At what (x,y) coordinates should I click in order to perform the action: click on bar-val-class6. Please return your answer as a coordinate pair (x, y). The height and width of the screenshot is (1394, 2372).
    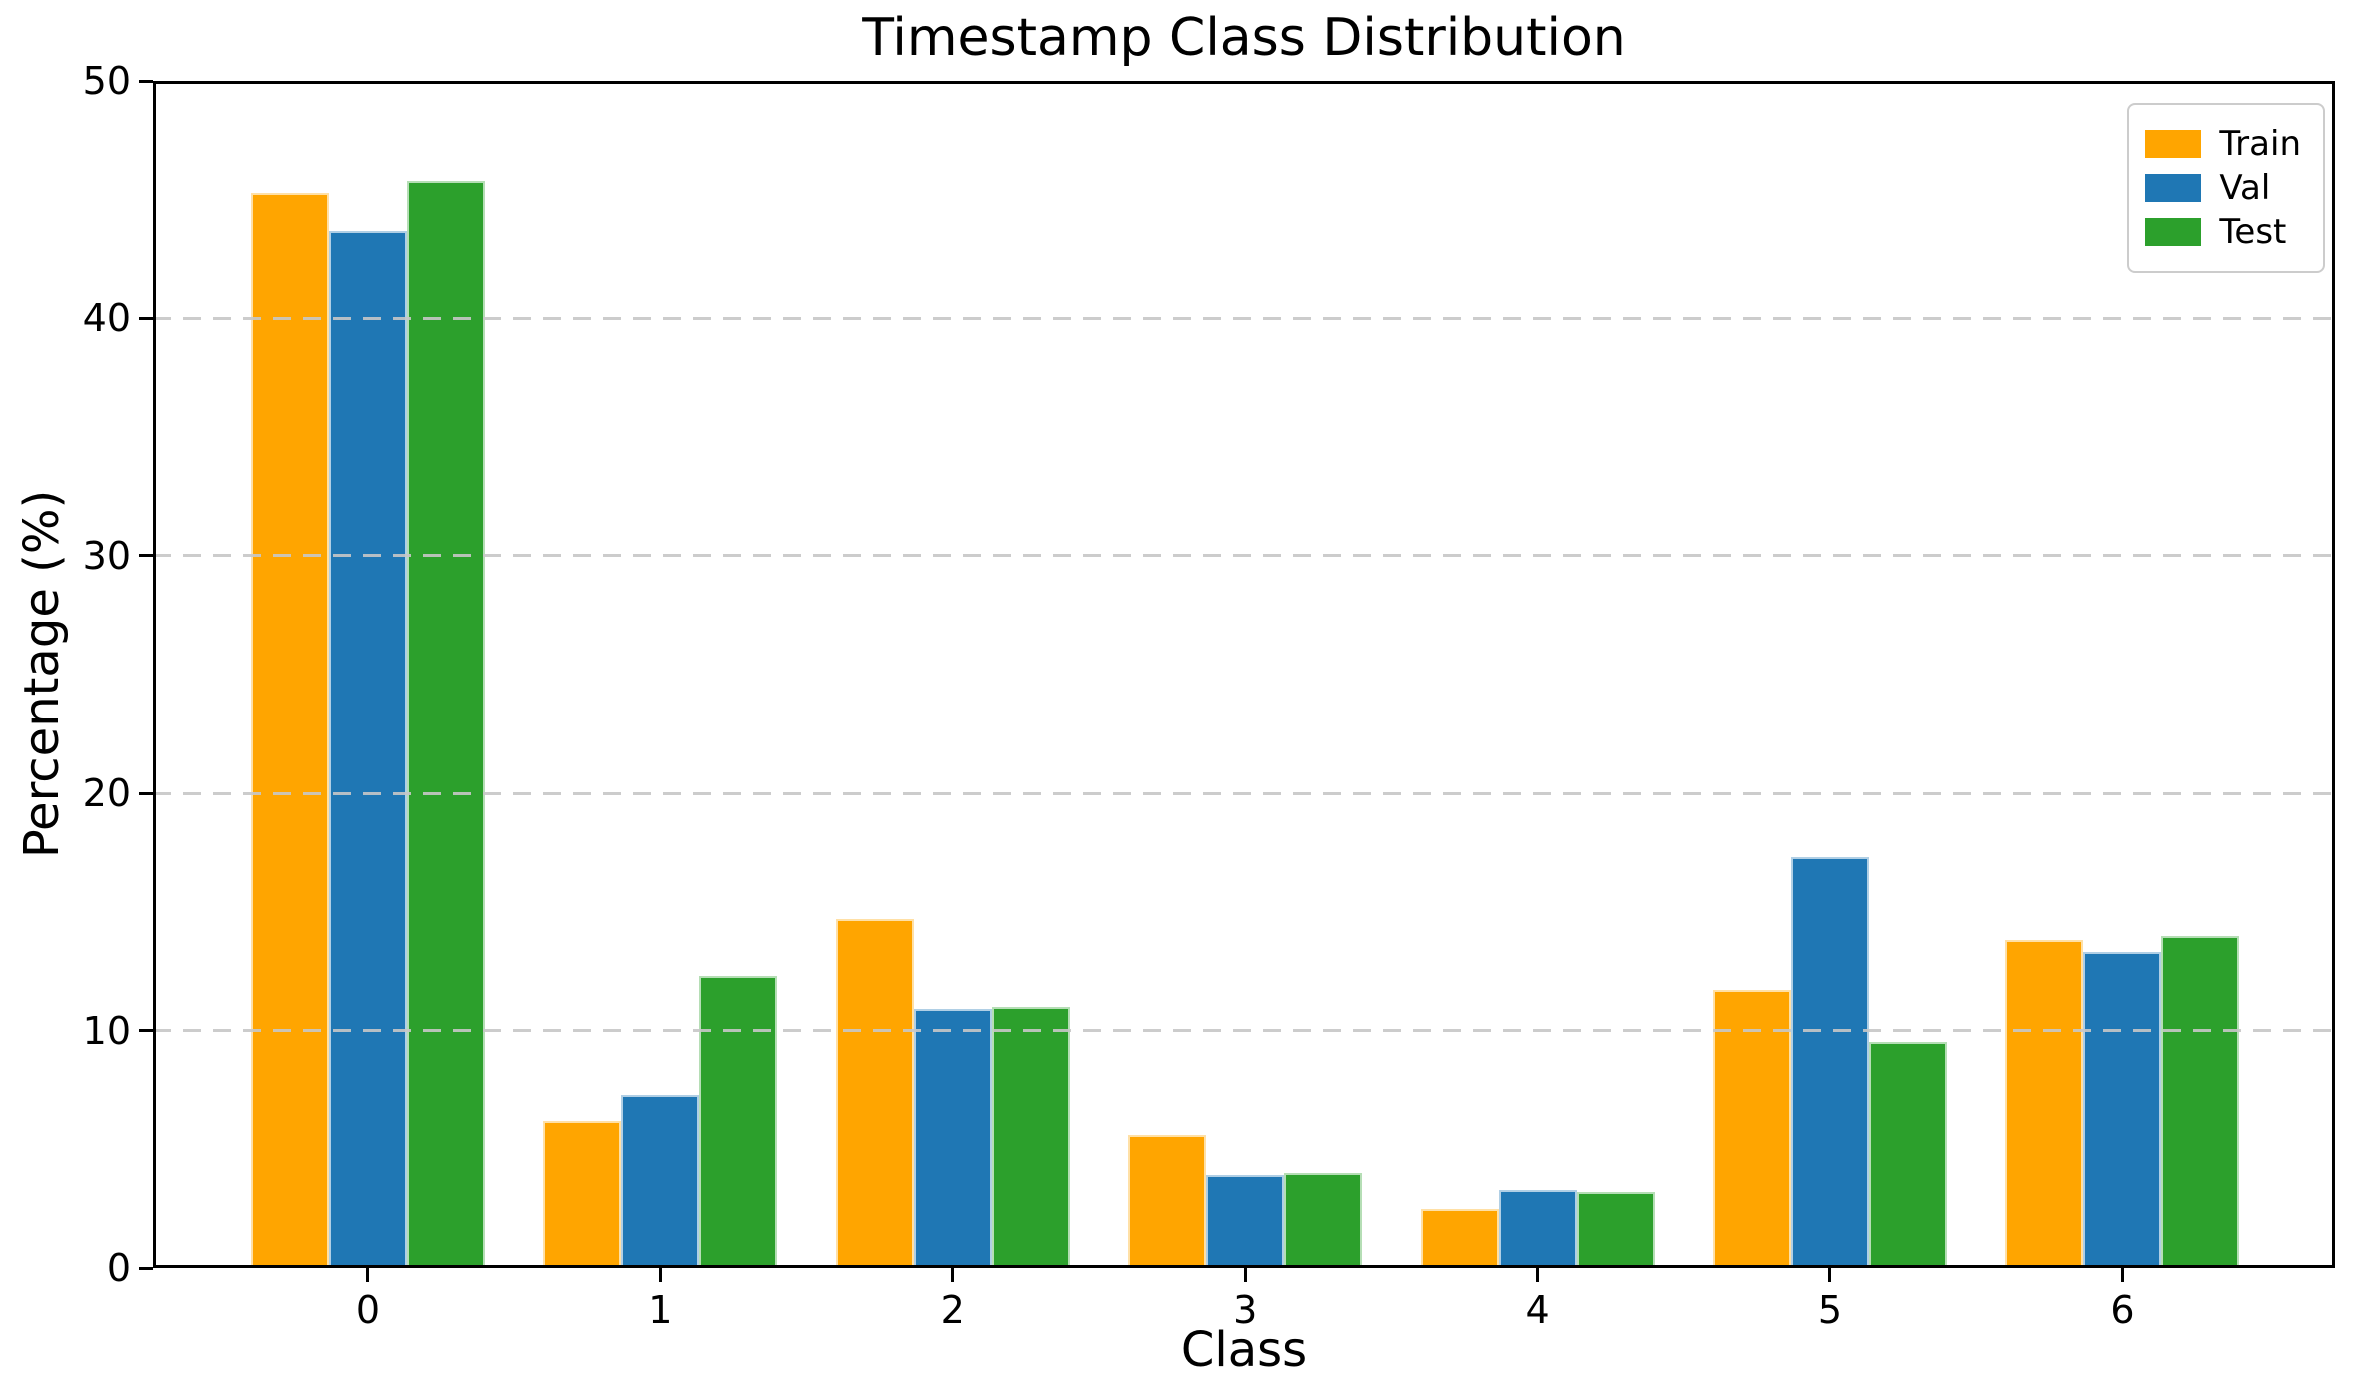
    Looking at the image, I should click on (2122, 1110).